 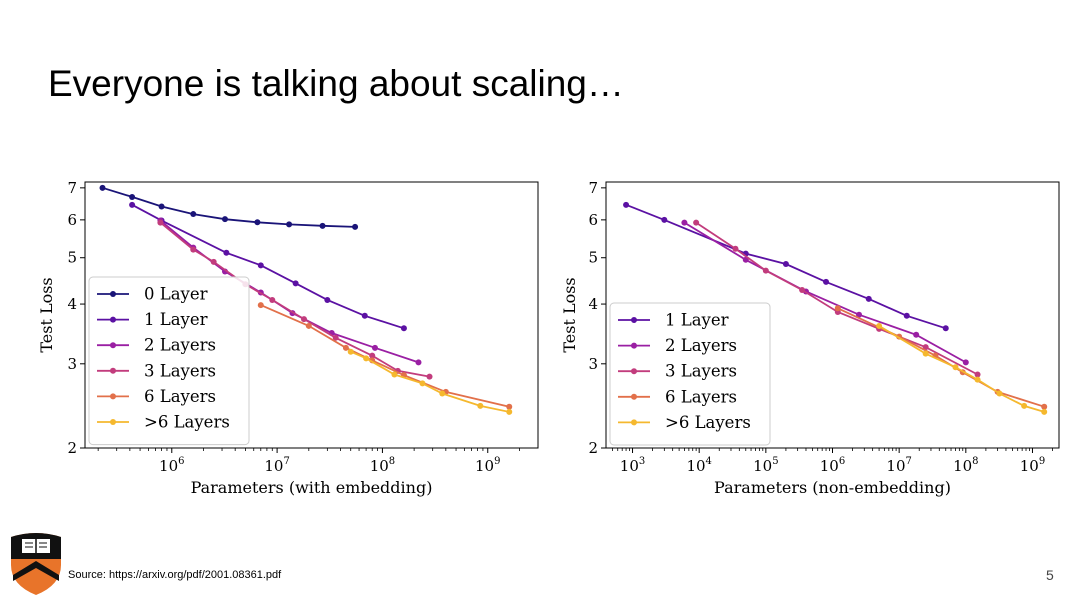 What do you see at coordinates (632, 465) in the screenshot?
I see `x-tick-label: 10³` at bounding box center [632, 465].